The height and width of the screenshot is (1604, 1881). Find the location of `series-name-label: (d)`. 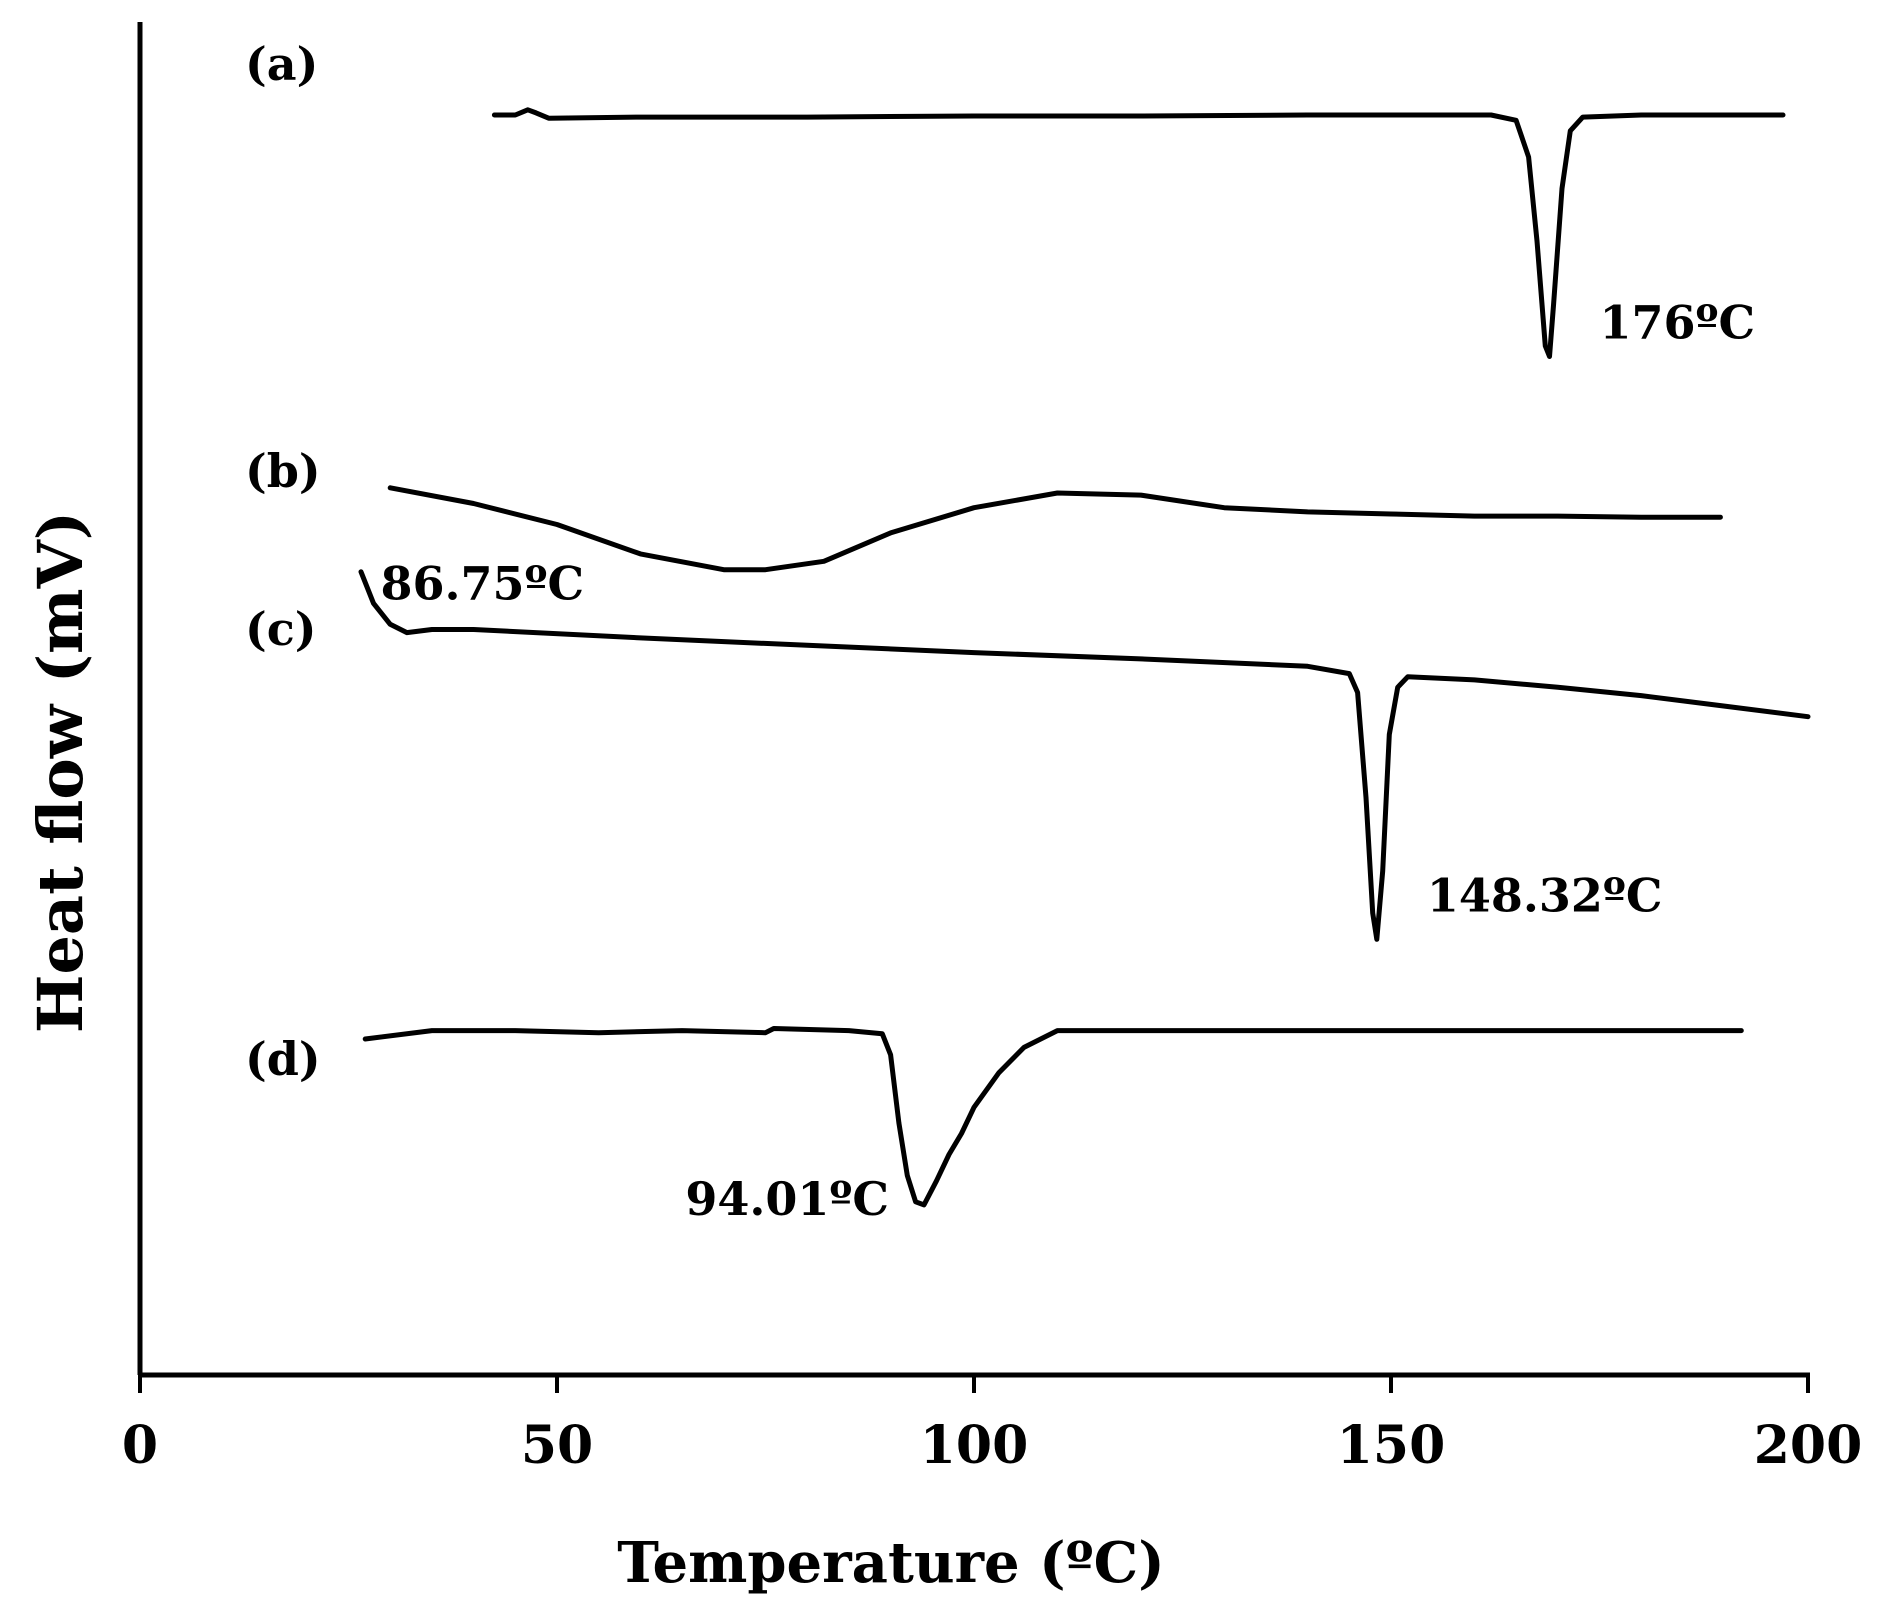

series-name-label: (d) is located at coordinates (283, 1059).